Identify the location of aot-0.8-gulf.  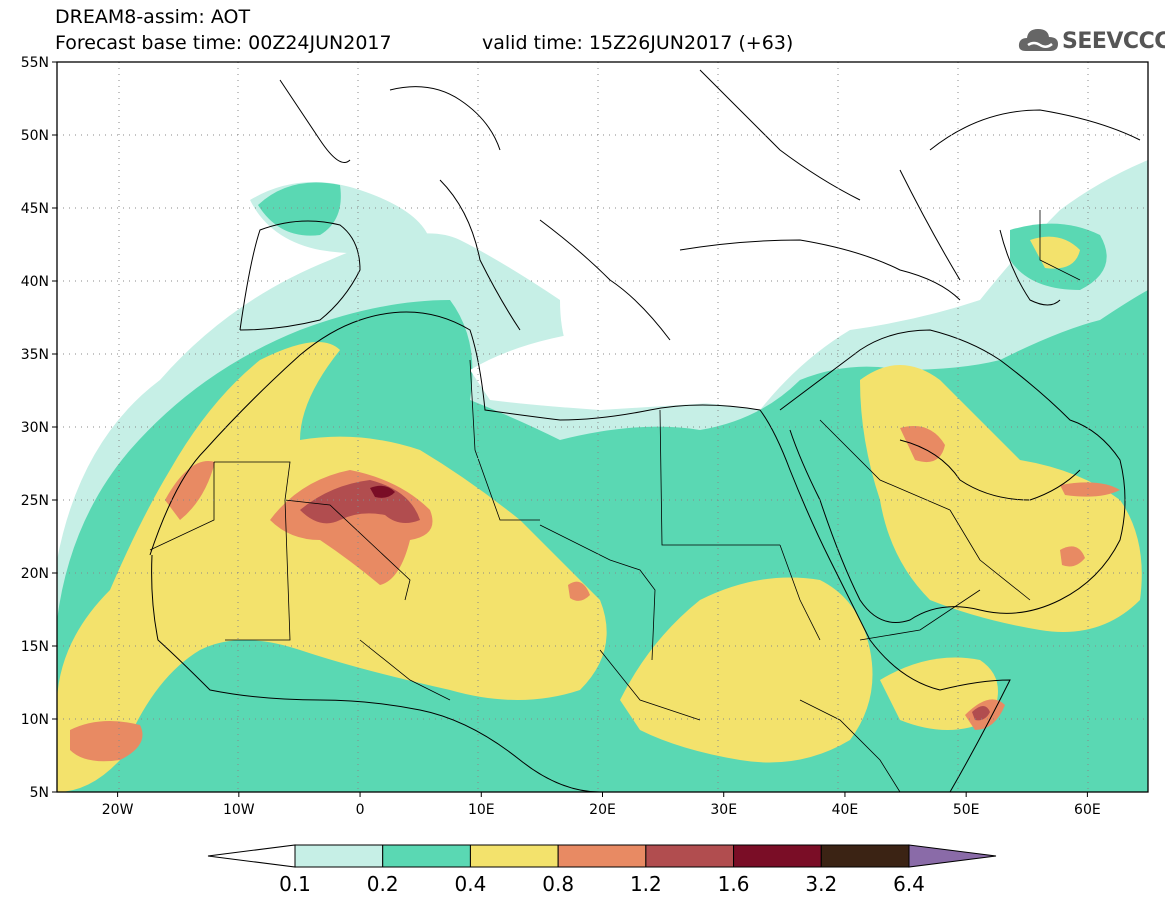
(1090, 489).